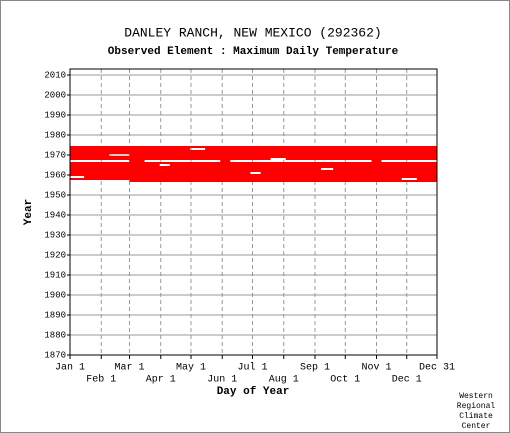  Describe the element at coordinates (70, 368) in the screenshot. I see `x-tick-label: Jan 1` at that location.